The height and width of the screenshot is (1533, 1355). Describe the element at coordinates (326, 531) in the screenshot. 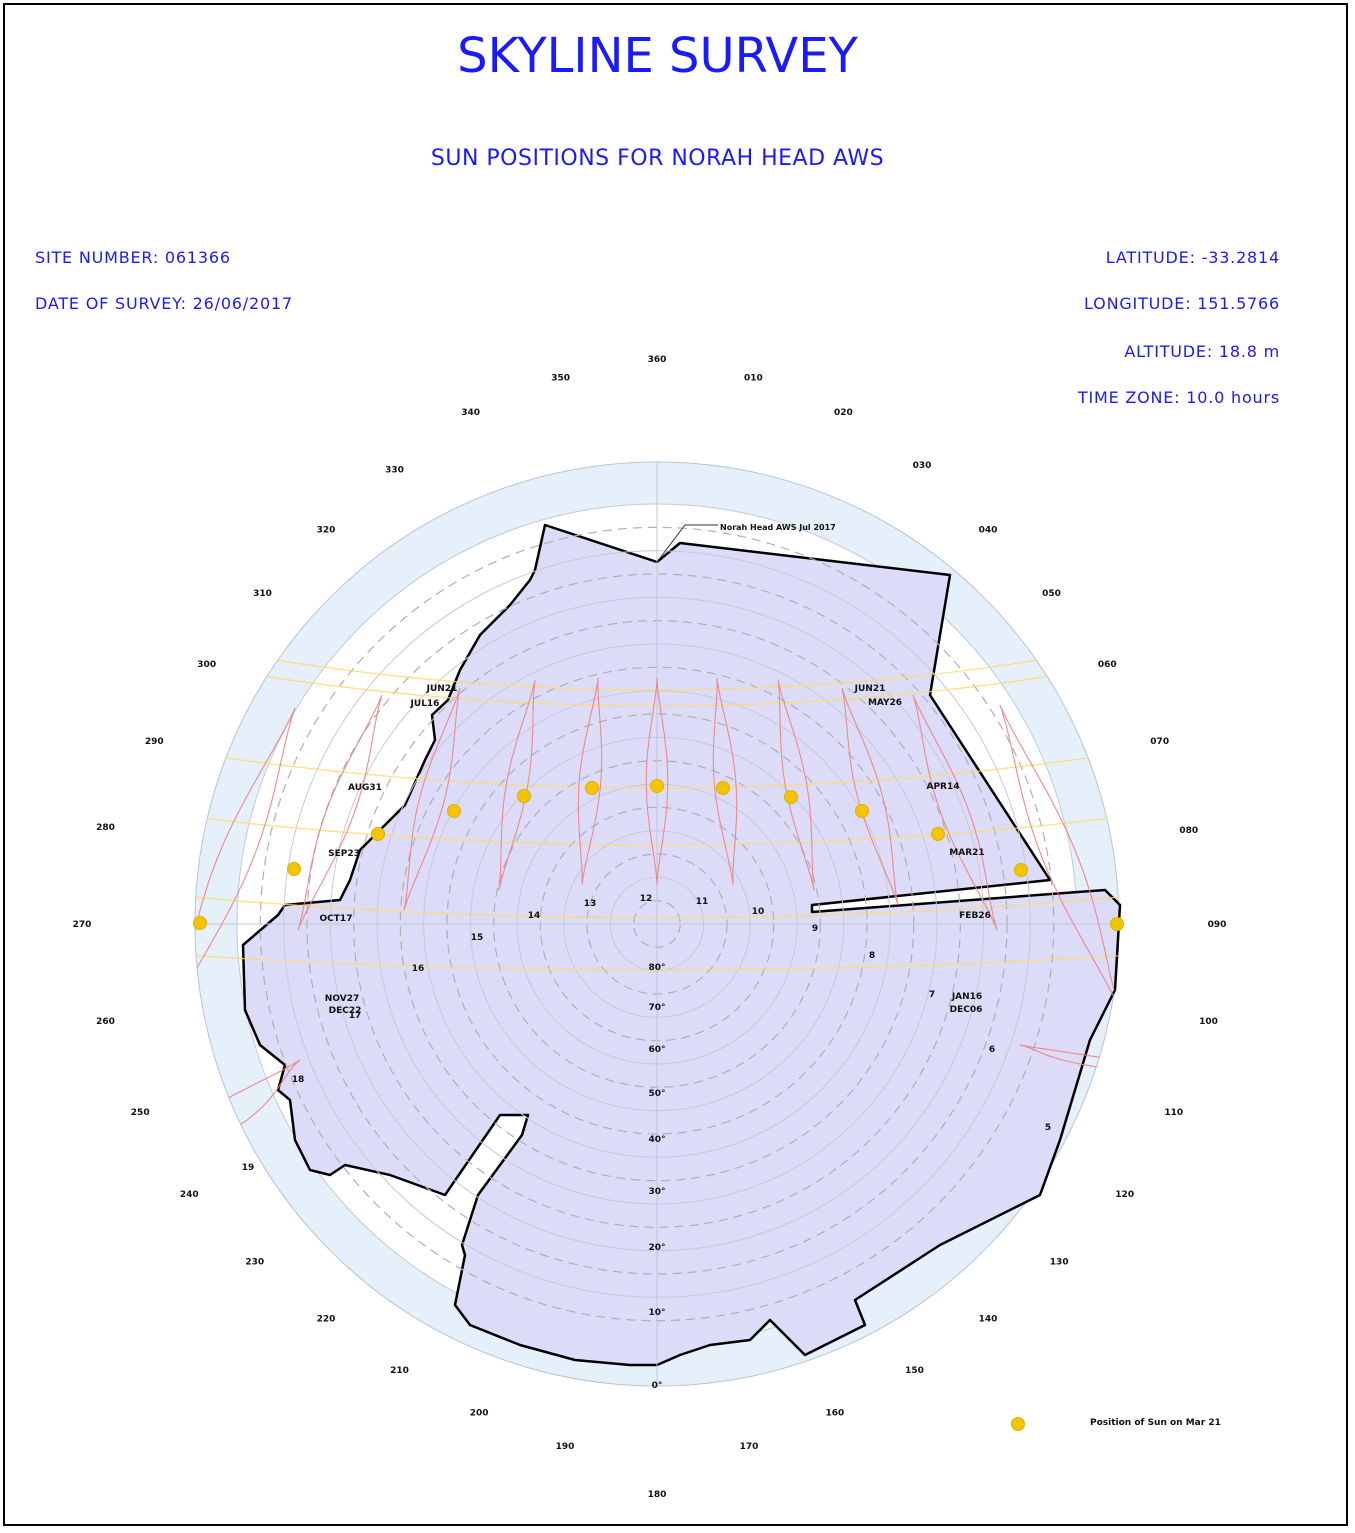

I see `azimuth-label: 320` at that location.